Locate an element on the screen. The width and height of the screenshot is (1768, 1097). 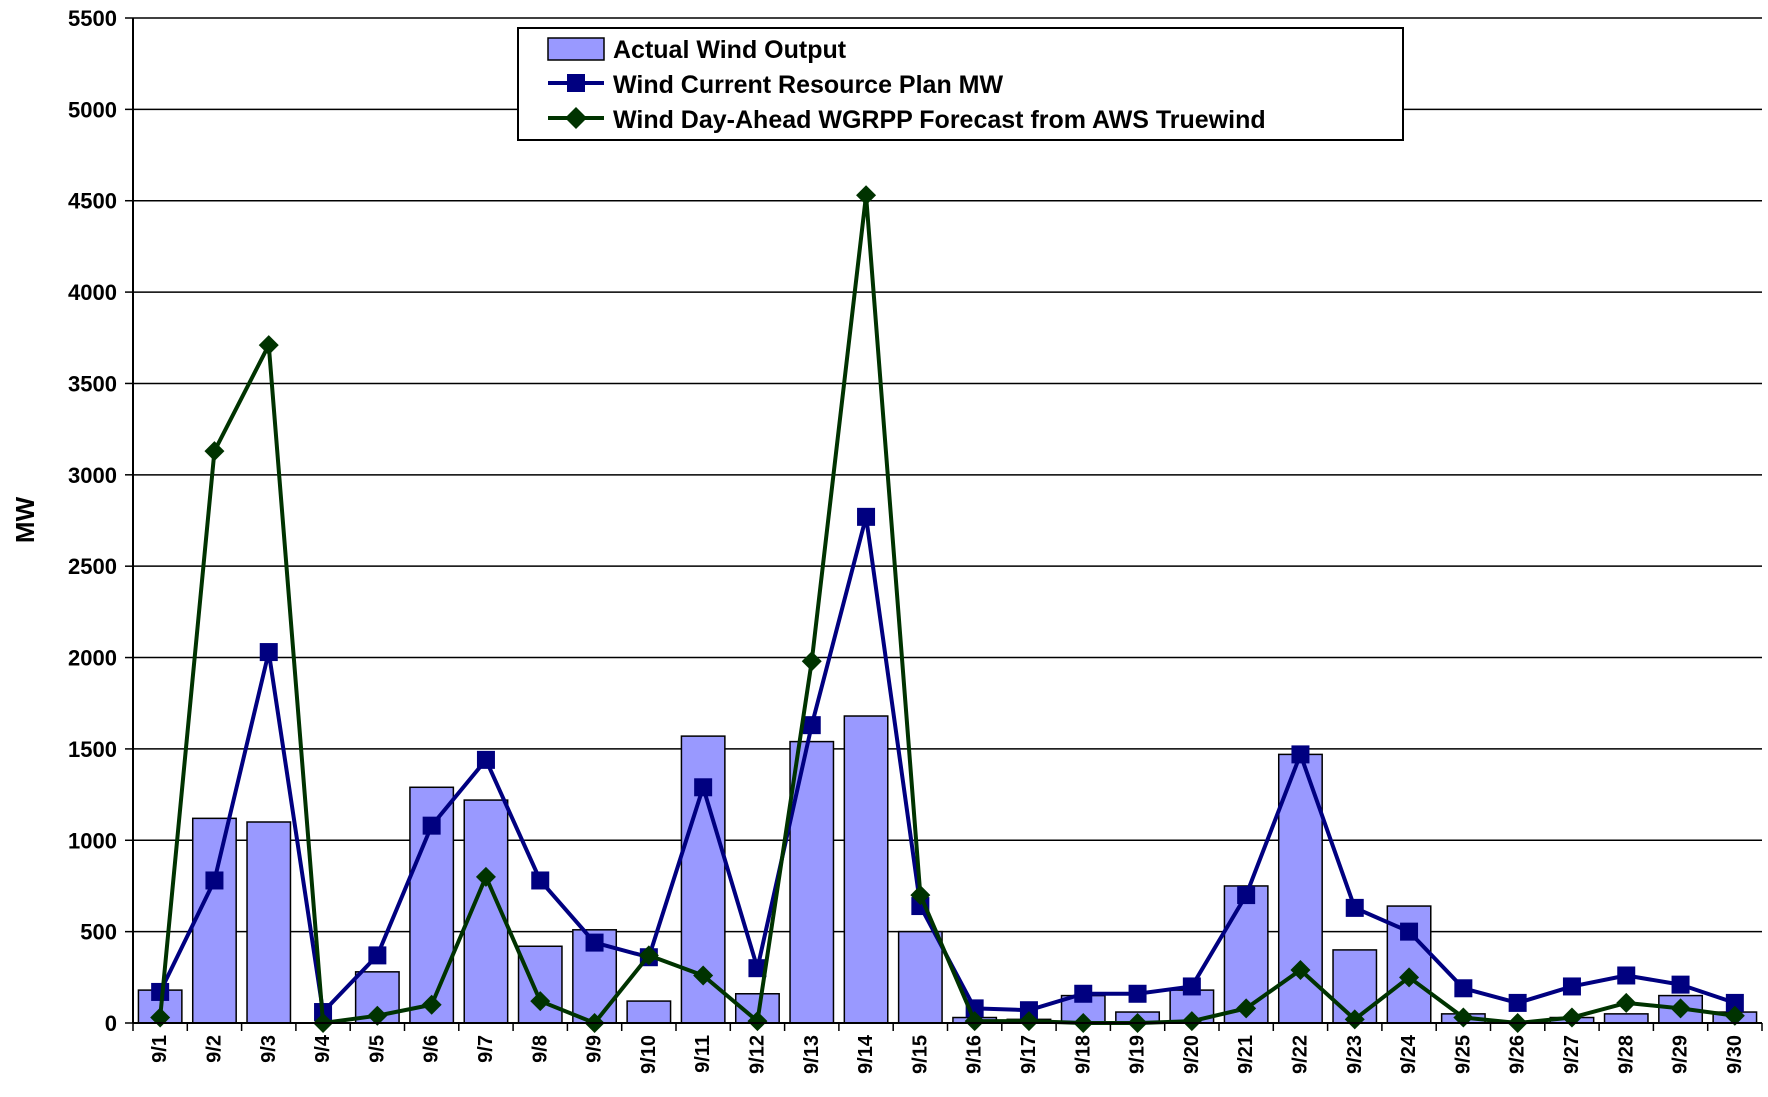
legend-item-actual-wind-output: Actual Wind Output is located at coordinates (697, 50).